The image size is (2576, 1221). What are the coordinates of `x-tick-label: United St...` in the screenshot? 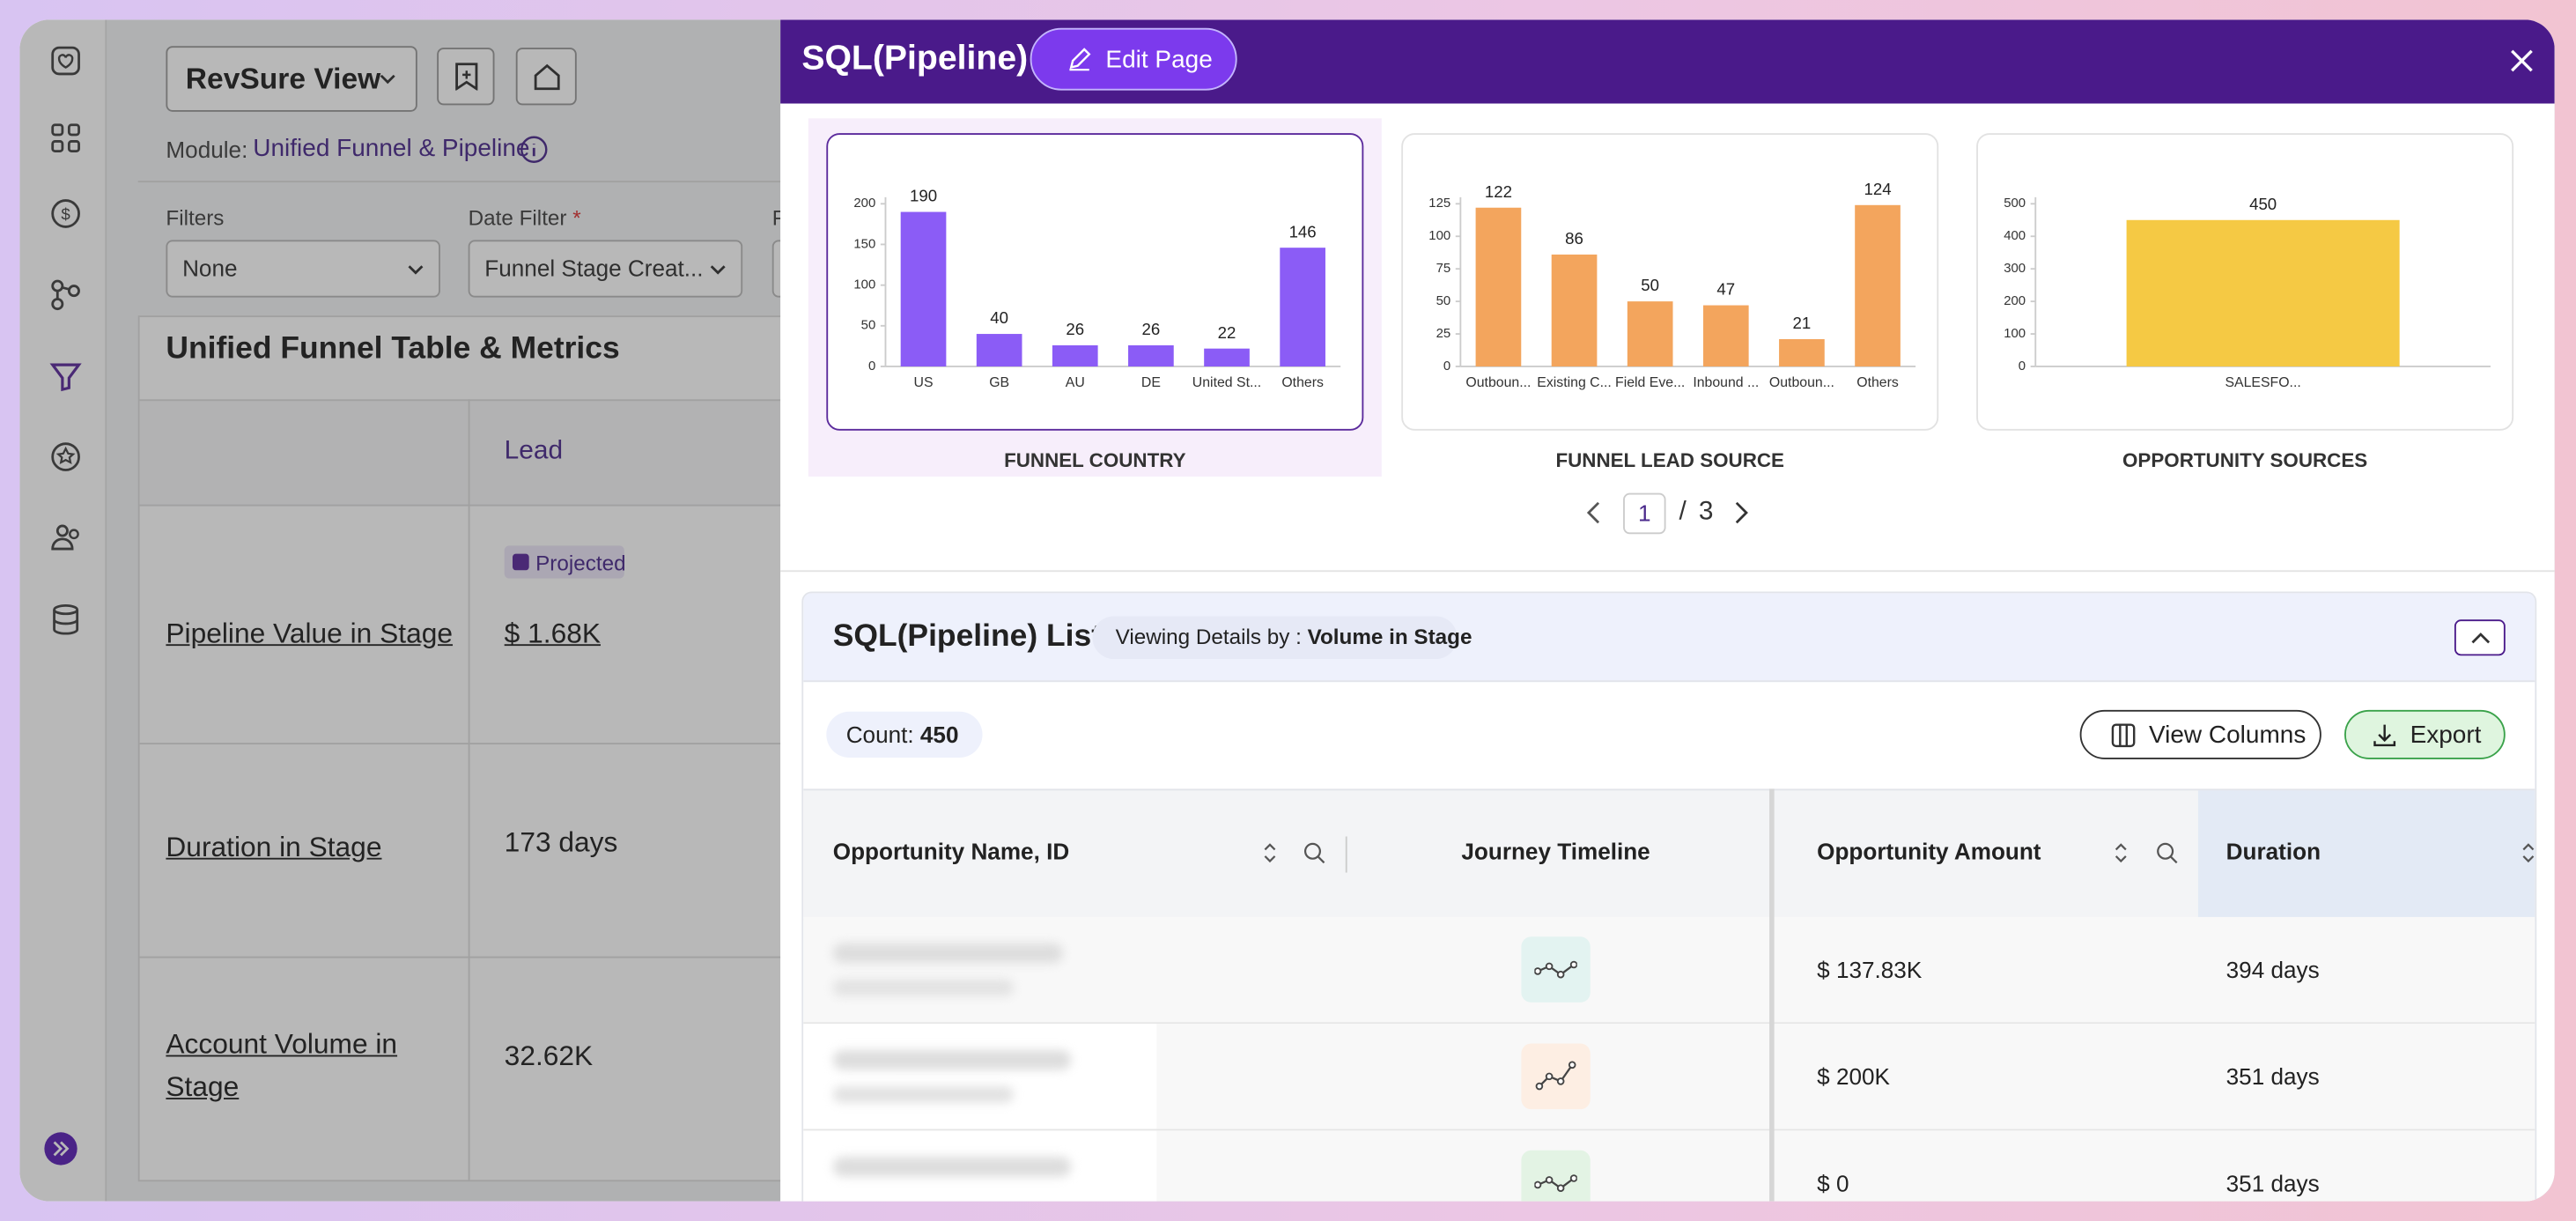 It's located at (1226, 382).